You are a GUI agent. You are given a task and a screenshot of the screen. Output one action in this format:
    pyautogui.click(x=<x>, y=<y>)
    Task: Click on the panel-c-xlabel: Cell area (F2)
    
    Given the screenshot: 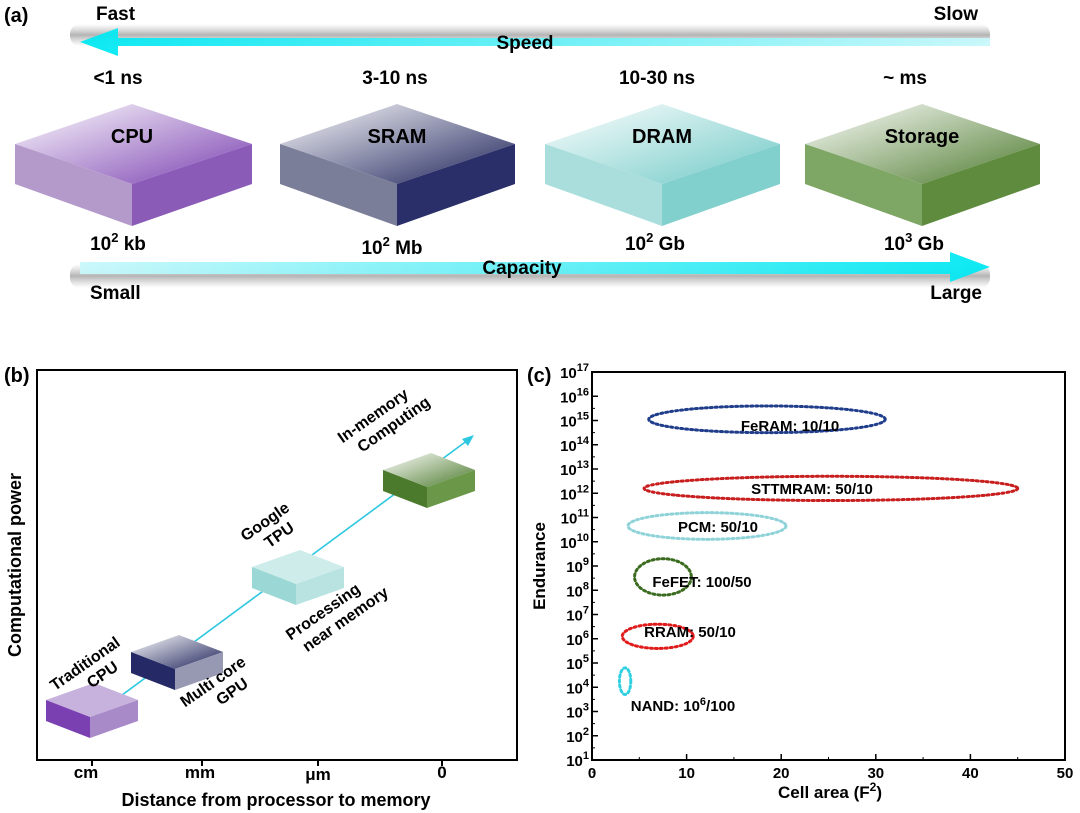 What is the action you would take?
    pyautogui.click(x=830, y=791)
    